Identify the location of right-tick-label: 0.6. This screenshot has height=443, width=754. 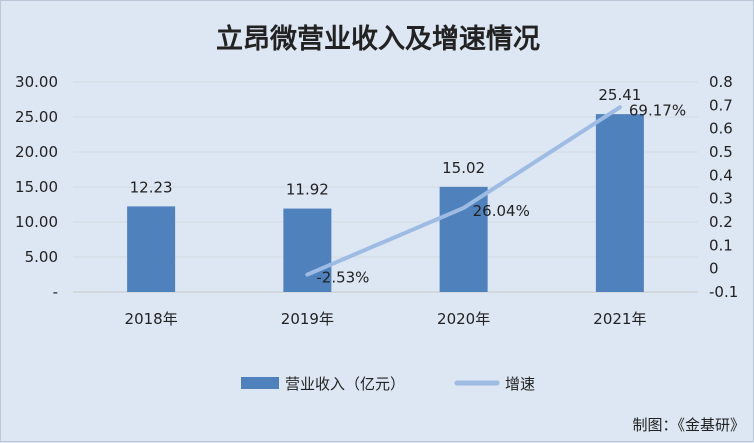
(721, 129).